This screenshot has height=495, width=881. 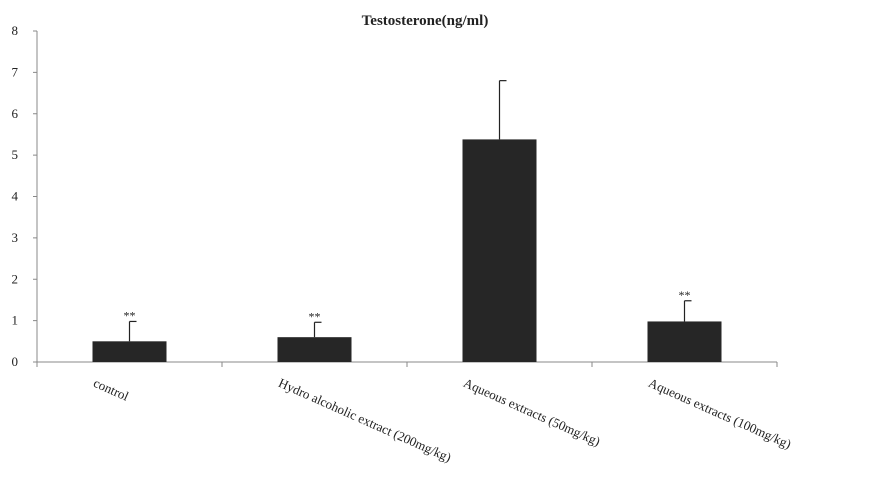 What do you see at coordinates (15, 278) in the screenshot?
I see `y-tick-label: 2` at bounding box center [15, 278].